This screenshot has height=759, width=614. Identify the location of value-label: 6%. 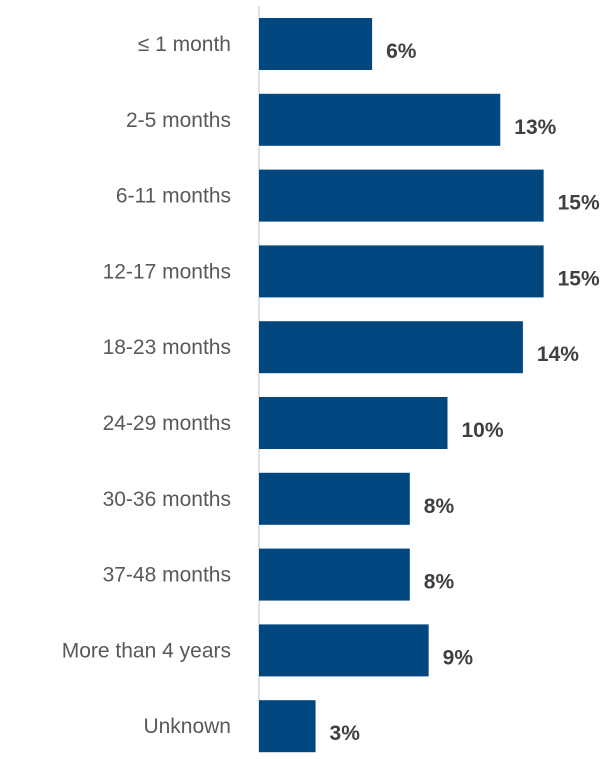
(401, 51).